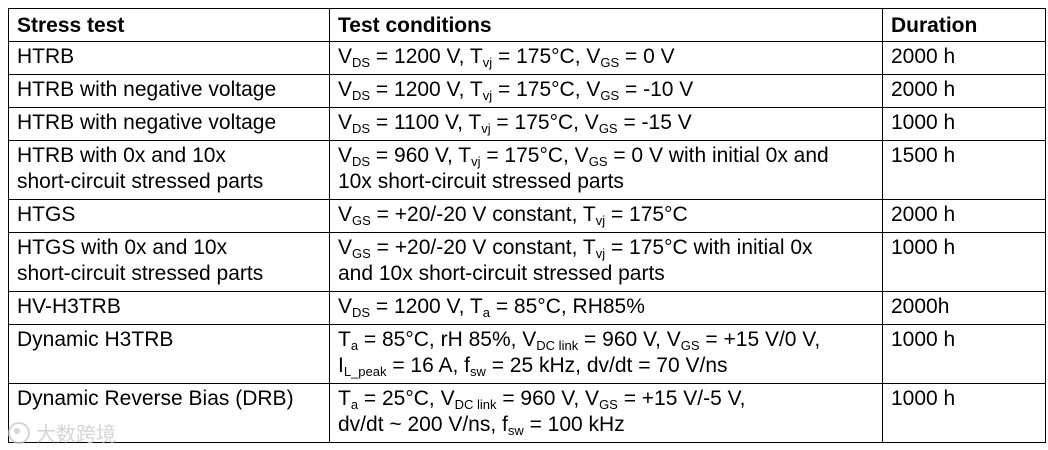 This screenshot has width=1048, height=450. What do you see at coordinates (46, 214) in the screenshot?
I see `stress-test-line: HTGS` at bounding box center [46, 214].